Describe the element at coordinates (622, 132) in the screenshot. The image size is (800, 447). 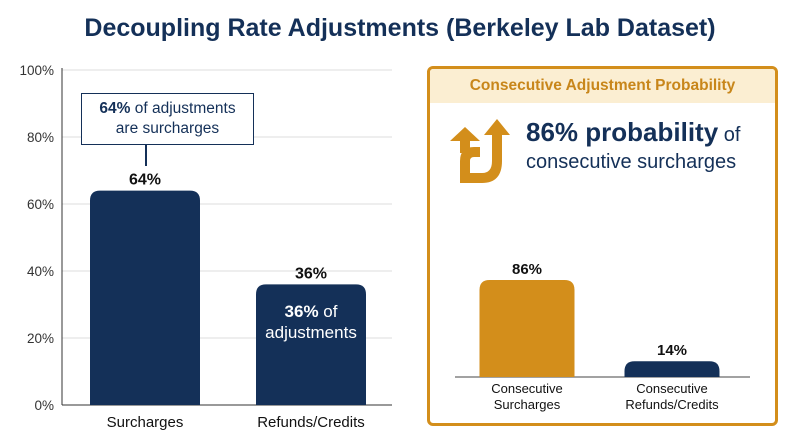
I see `probability-strong: 86% probability` at that location.